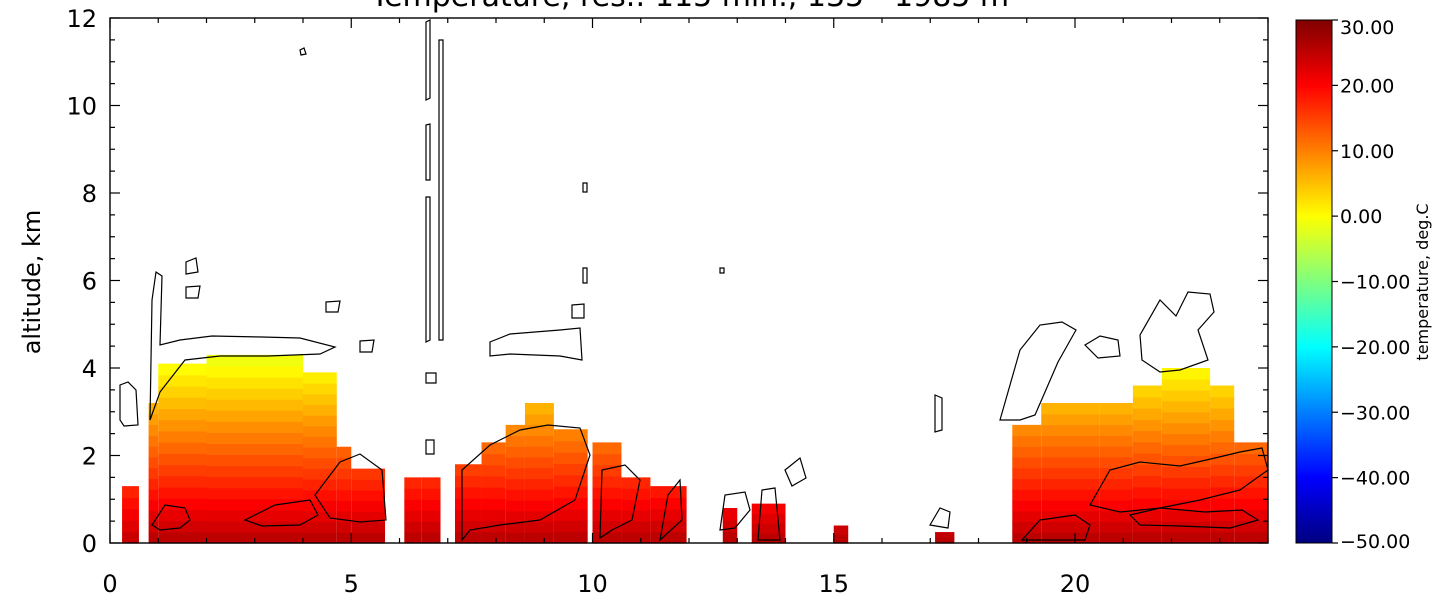 The image size is (1445, 601). I want to click on y-tick-label: 10, so click(81, 107).